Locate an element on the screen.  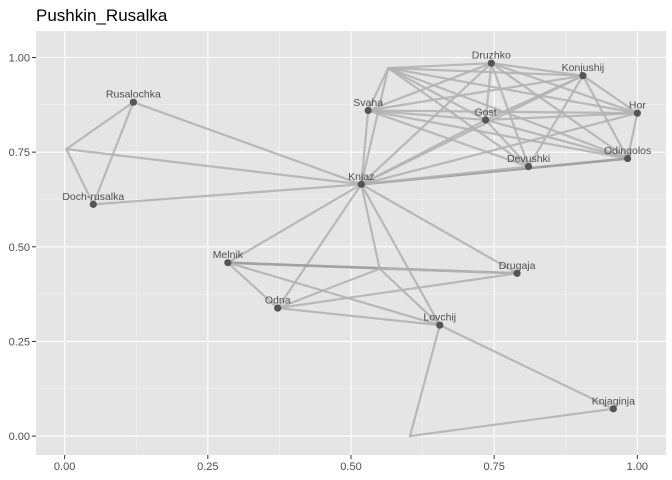
node-Drugaja is located at coordinates (517, 273).